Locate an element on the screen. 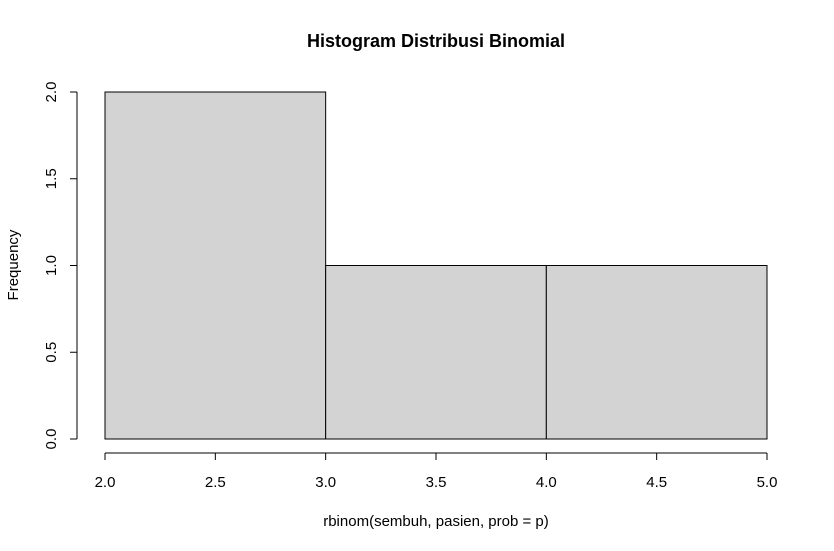 Image resolution: width=834 pixels, height=551 pixels. chart-title: Histogram Distribusi Binomial is located at coordinates (436, 41).